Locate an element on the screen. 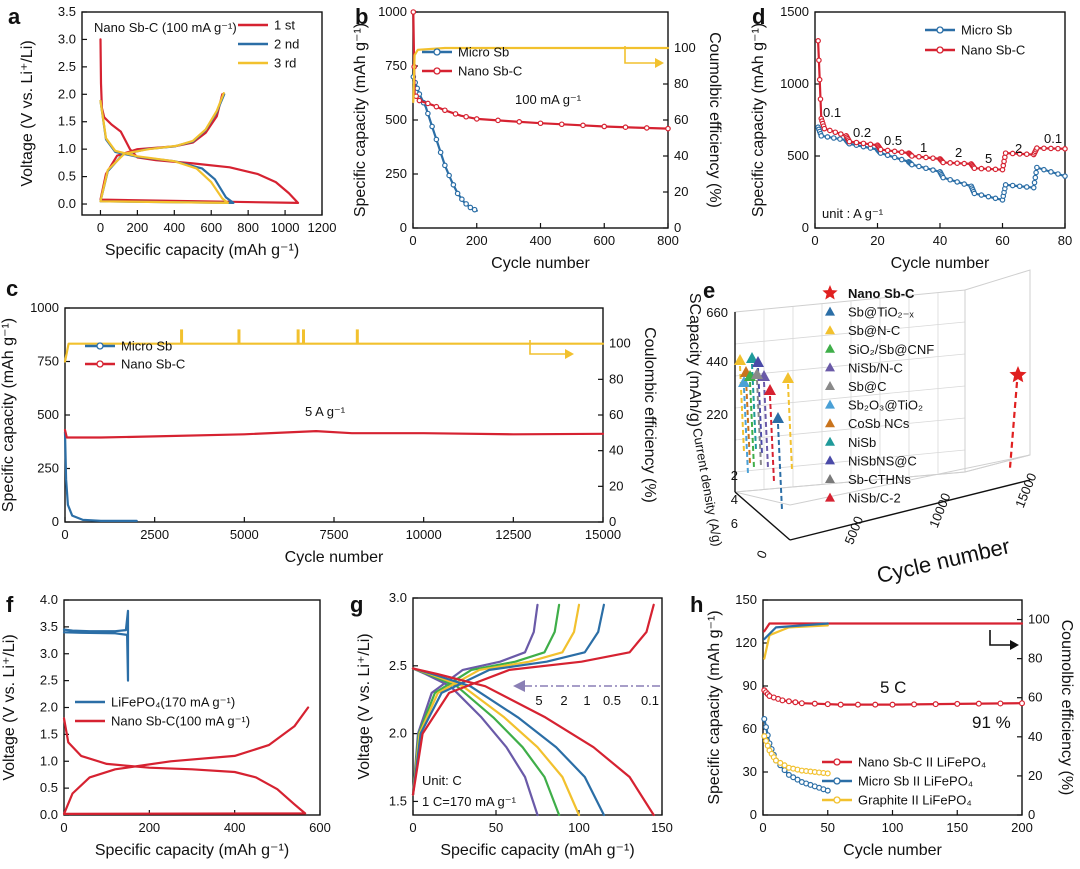  g-discharge-curve is located at coordinates (508, 742).